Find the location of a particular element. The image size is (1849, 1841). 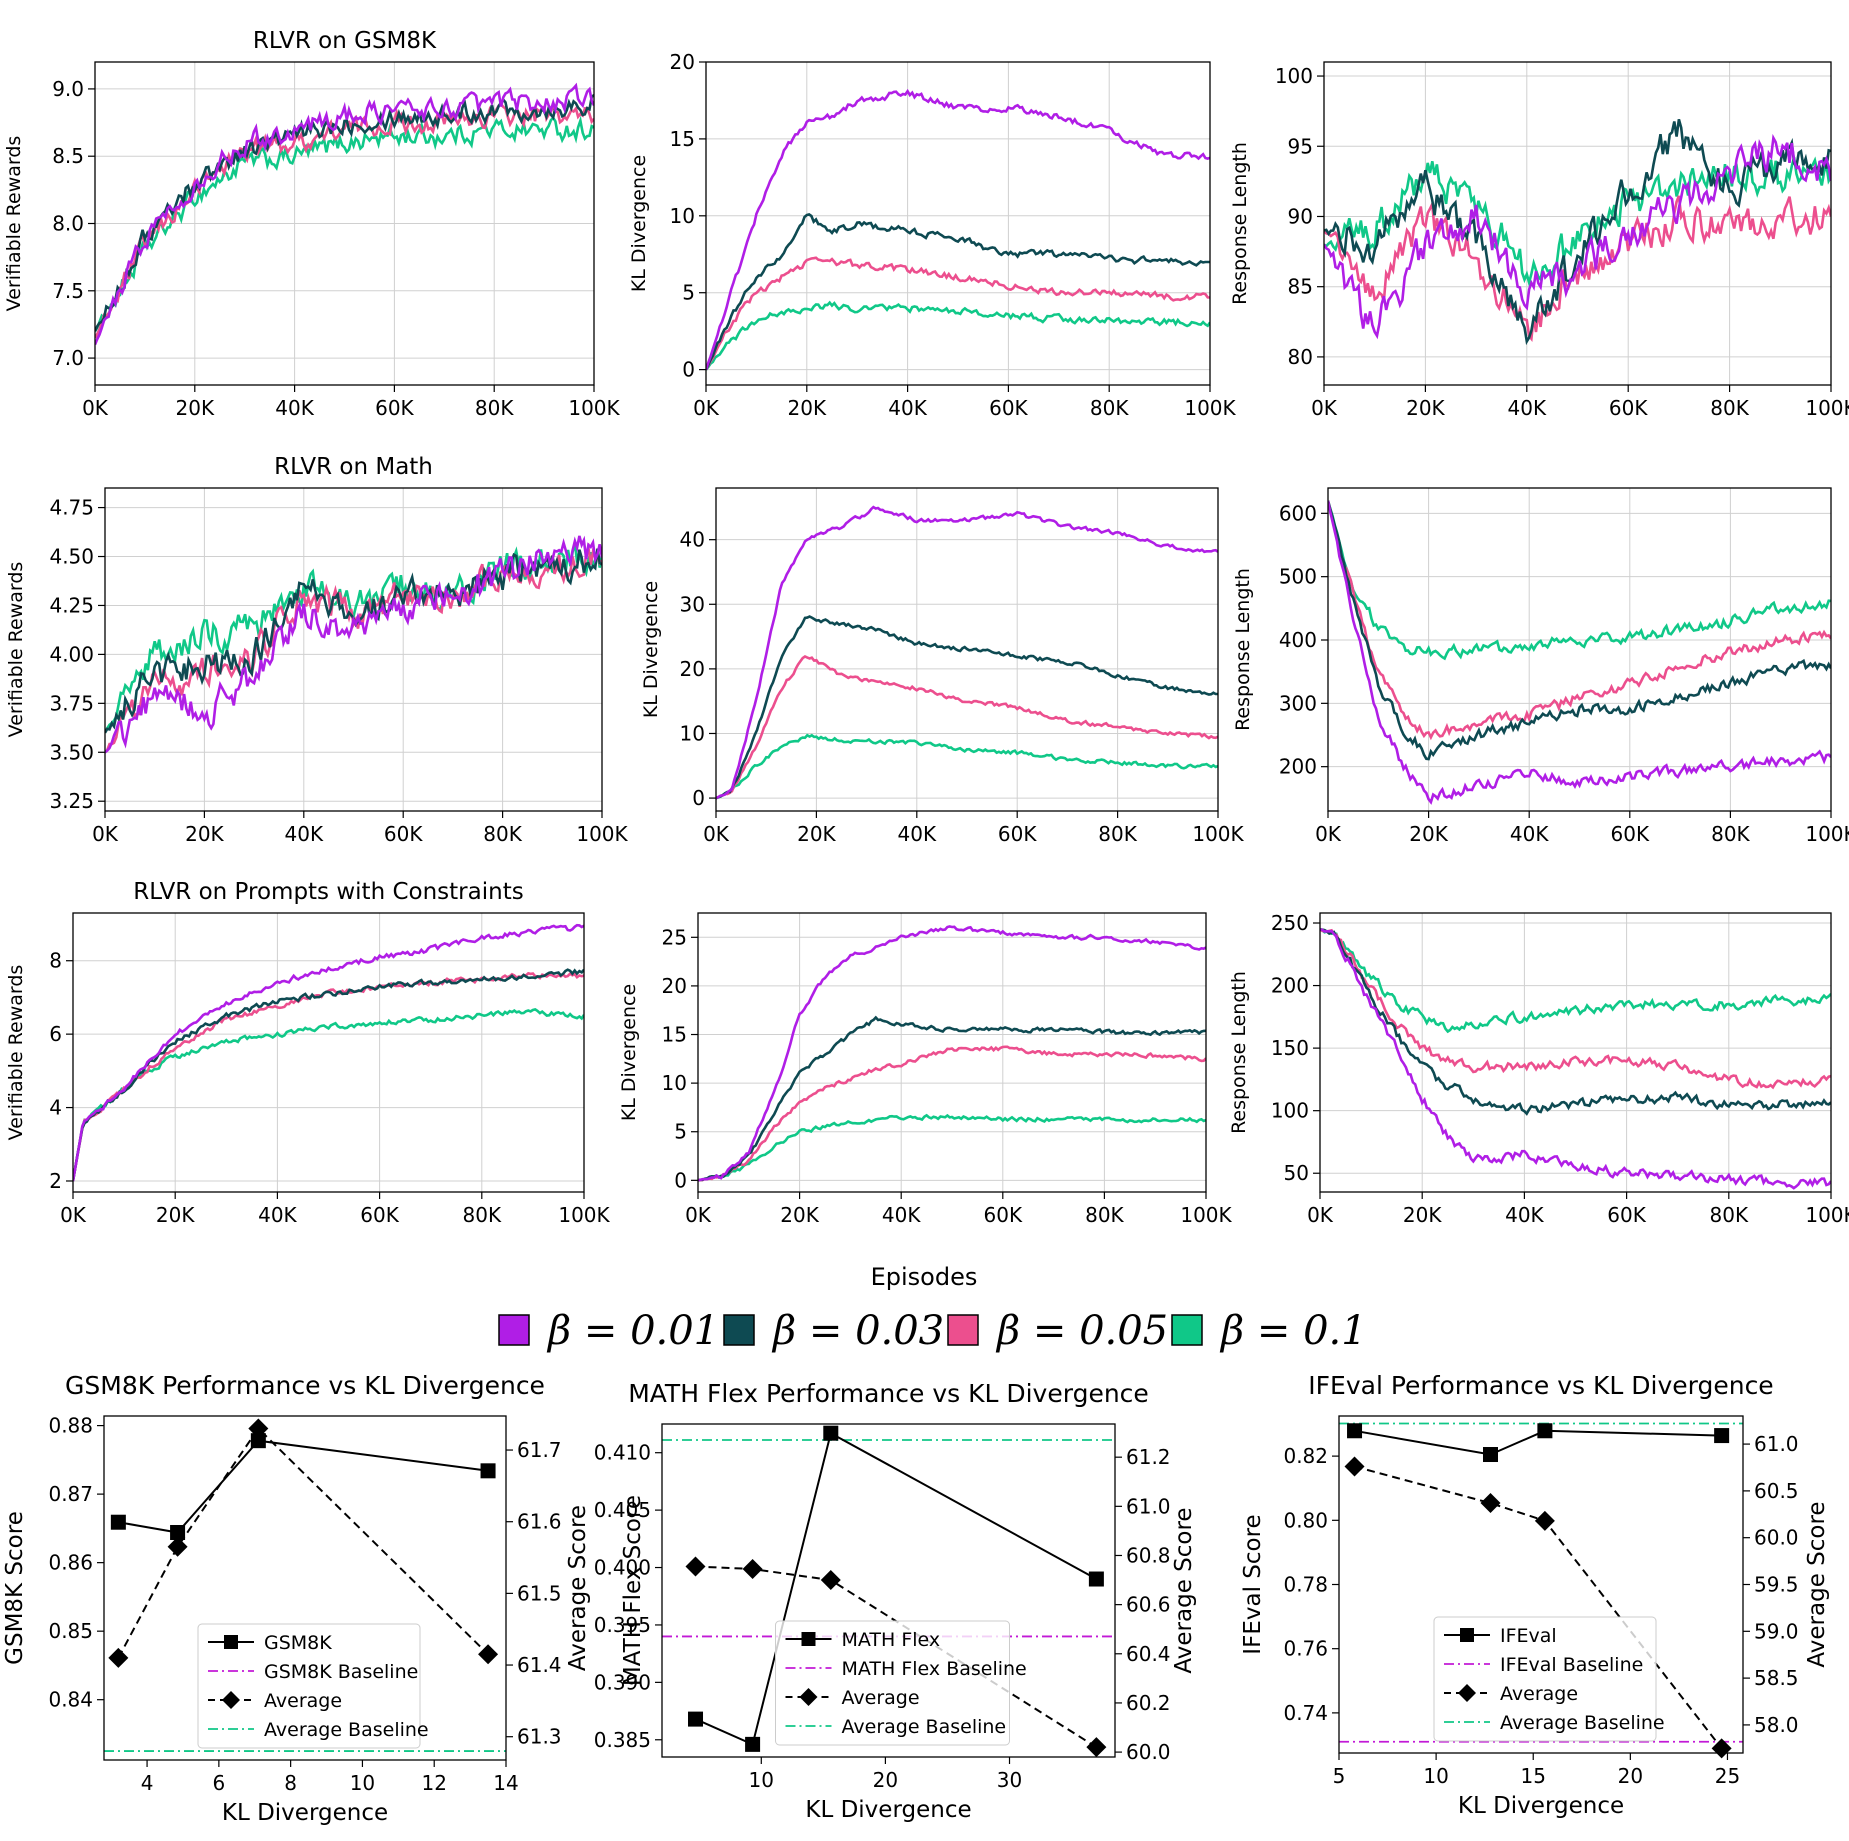

y-right-tick-label: 61.4 is located at coordinates (539, 1665).